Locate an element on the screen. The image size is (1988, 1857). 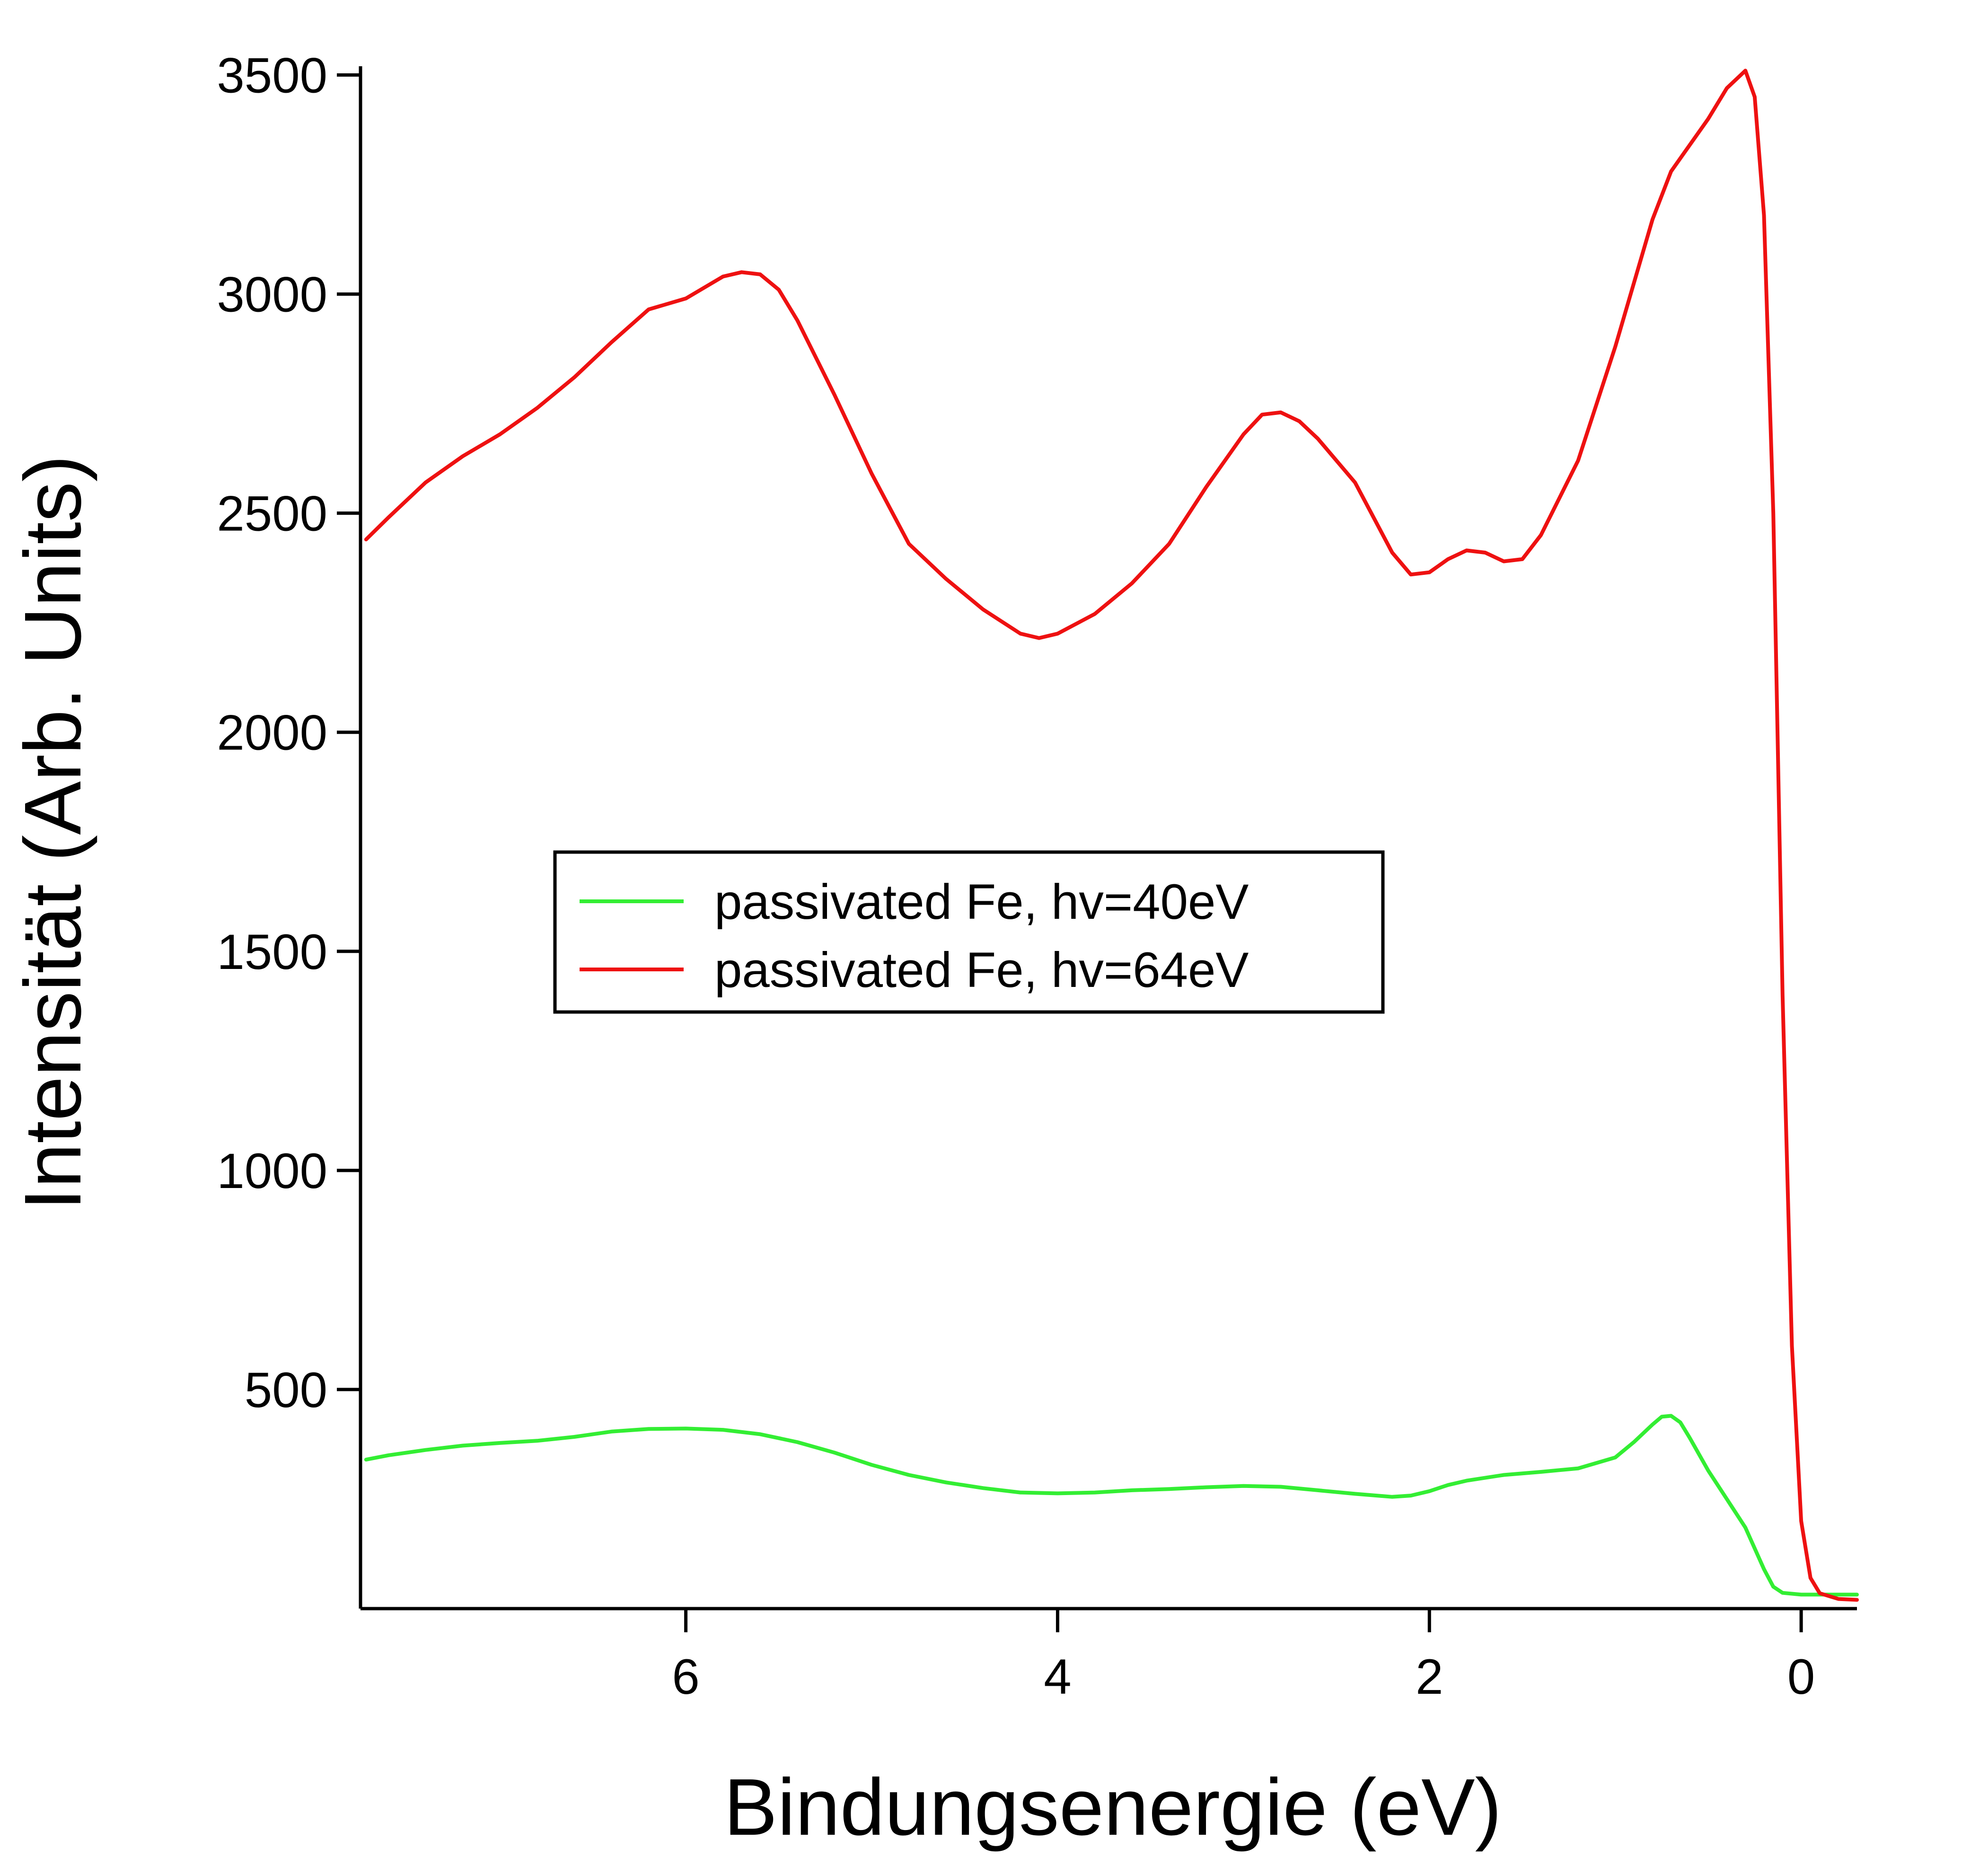
x-axis-title: Bindungsenergie (eV) is located at coordinates (1113, 1807).